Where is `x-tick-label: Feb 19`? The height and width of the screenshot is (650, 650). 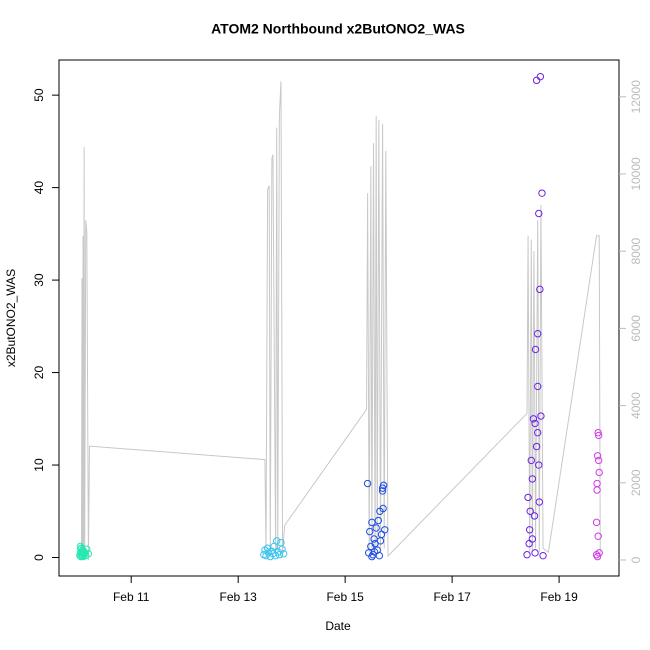
x-tick-label: Feb 19 is located at coordinates (559, 597).